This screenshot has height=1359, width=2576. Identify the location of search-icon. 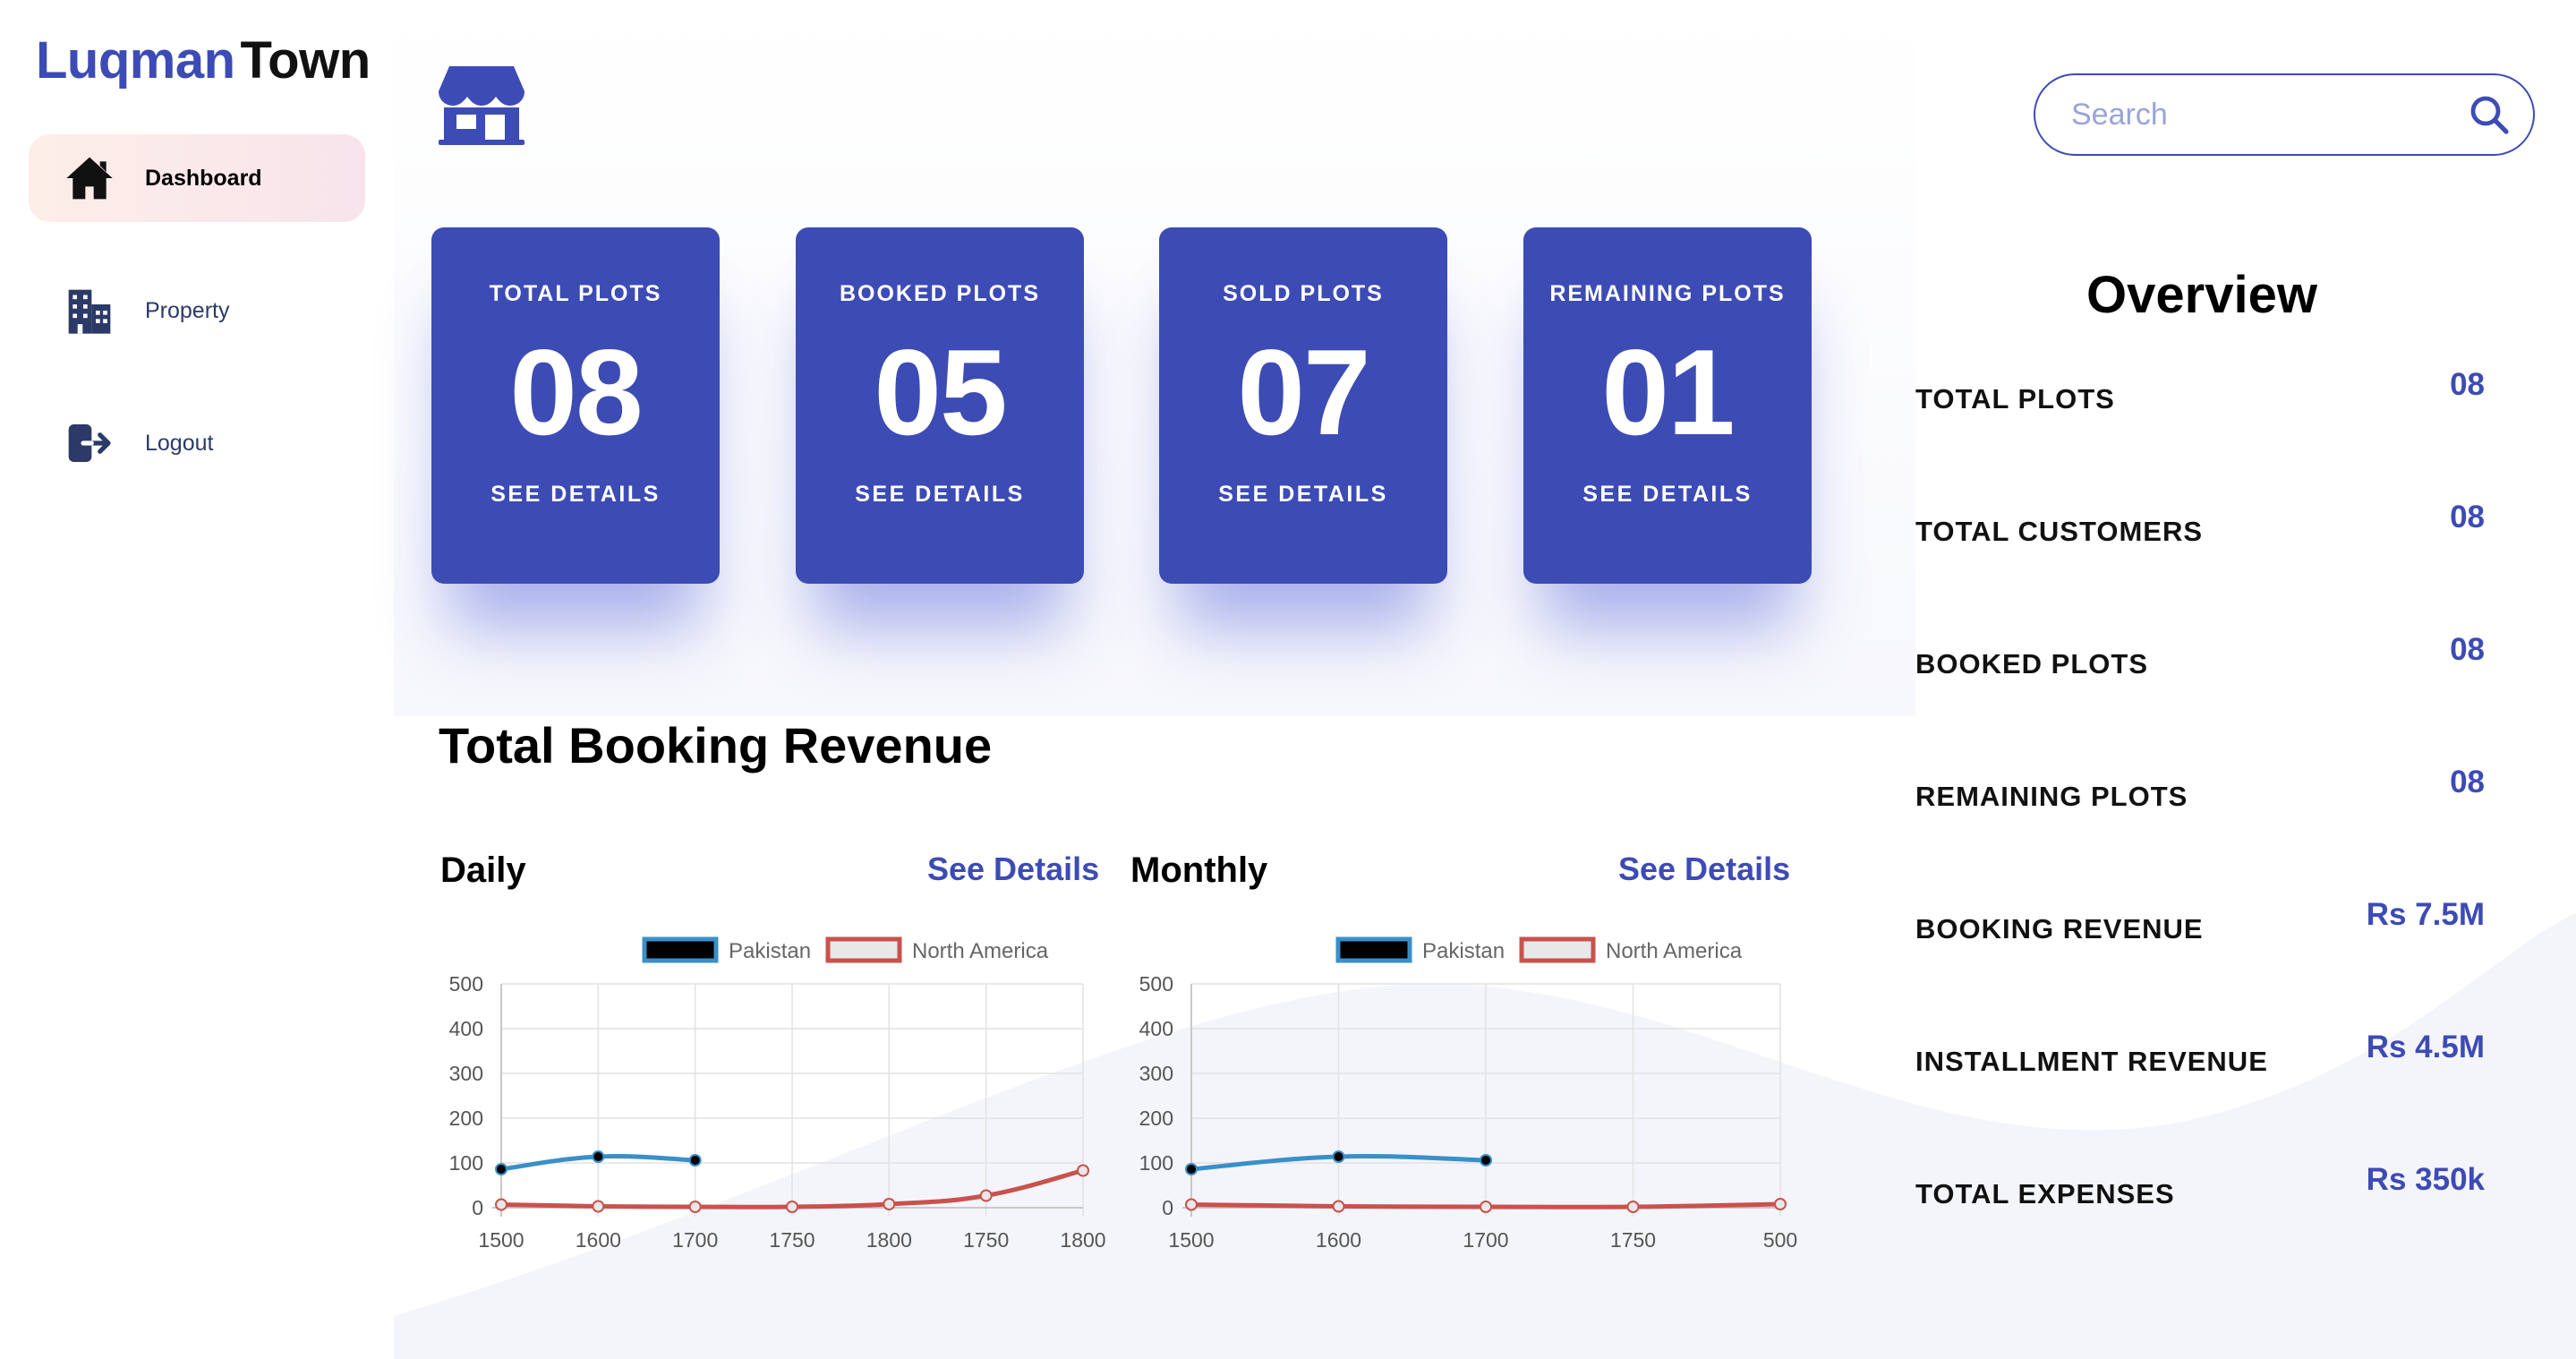
(2489, 114).